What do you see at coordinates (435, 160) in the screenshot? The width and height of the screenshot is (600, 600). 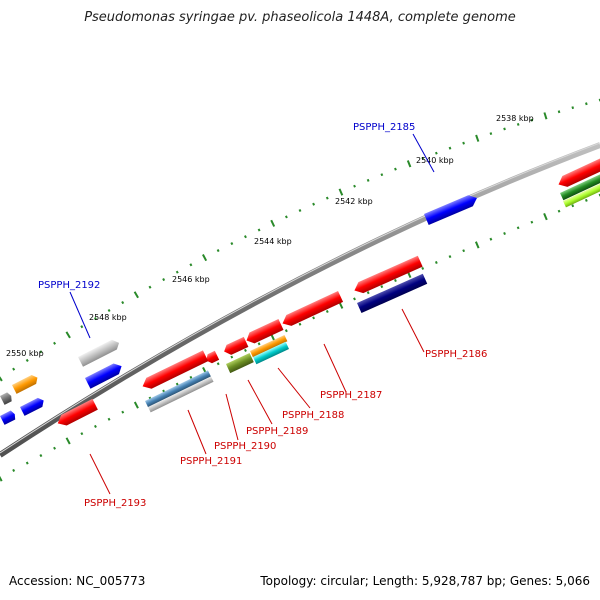 I see `kbp-label-2540: 2540 kbp` at bounding box center [435, 160].